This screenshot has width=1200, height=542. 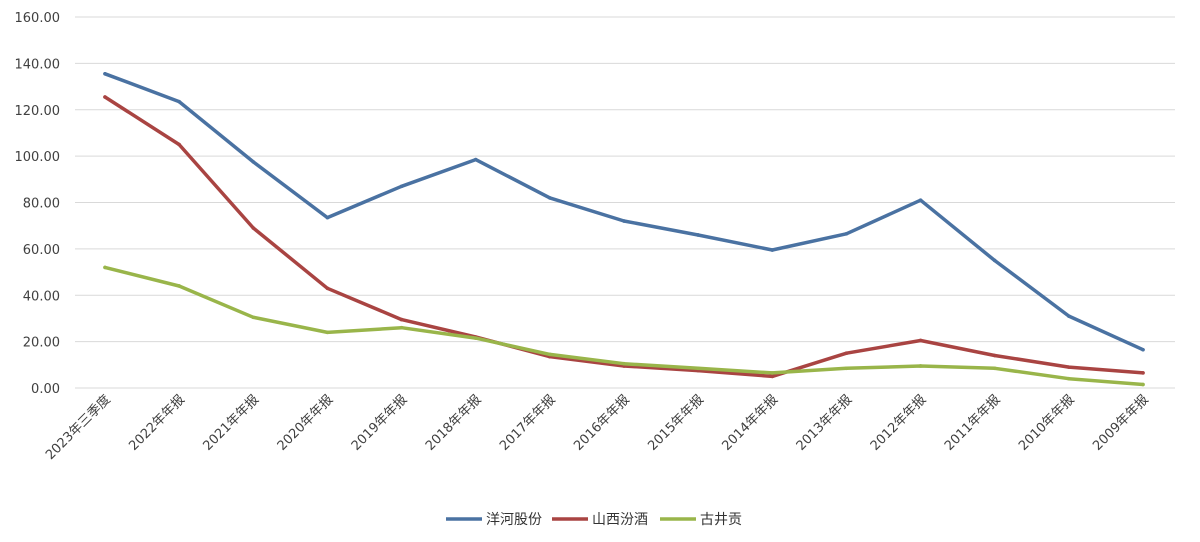 I want to click on x-tick-label: 2018年年报, so click(x=454, y=423).